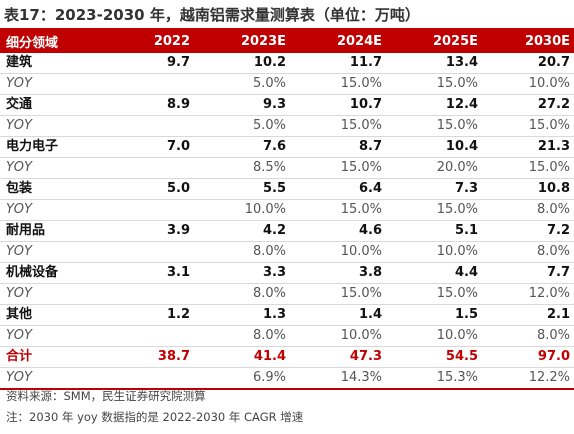 This screenshot has height=434, width=574. I want to click on table-cell: 3.1, so click(143, 273).